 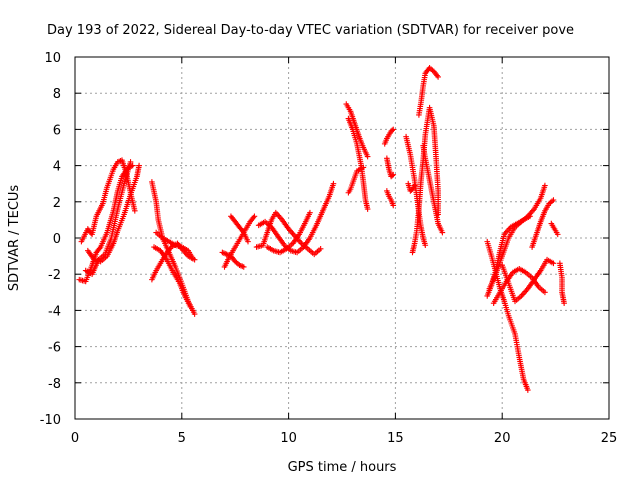 I want to click on y-tick-label: 8, so click(x=57, y=94).